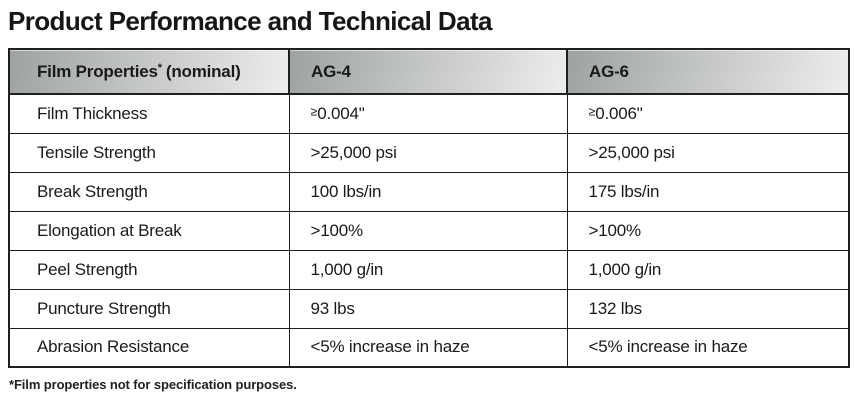 The height and width of the screenshot is (400, 857). What do you see at coordinates (149, 347) in the screenshot?
I see `property-cell: Abrasion Resistance` at bounding box center [149, 347].